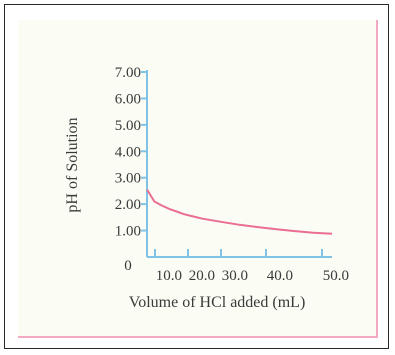  I want to click on y-tick-label: 4.00, so click(128, 152).